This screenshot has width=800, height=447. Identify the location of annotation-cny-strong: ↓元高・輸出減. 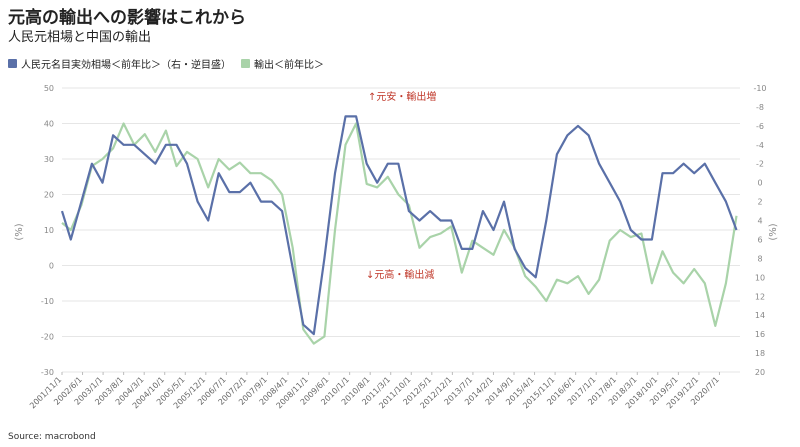
(400, 274).